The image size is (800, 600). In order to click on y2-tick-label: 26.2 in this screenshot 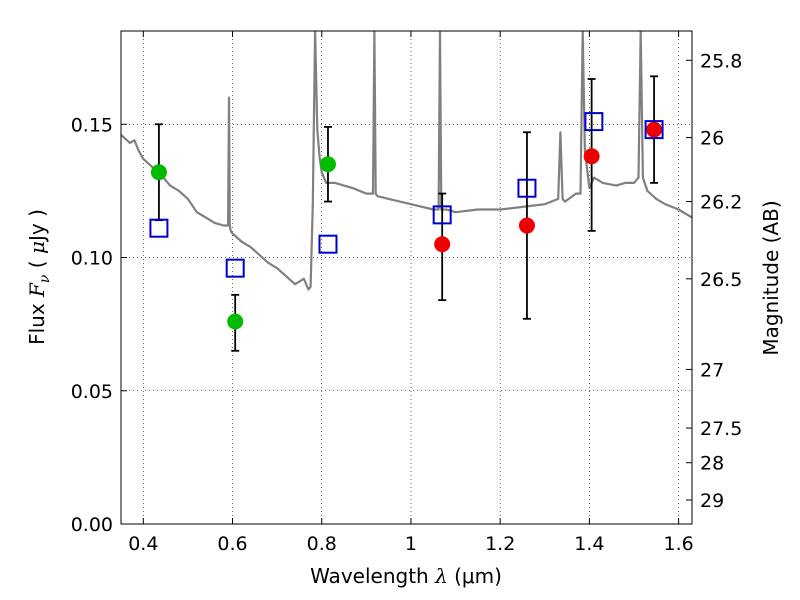, I will do `click(721, 203)`.